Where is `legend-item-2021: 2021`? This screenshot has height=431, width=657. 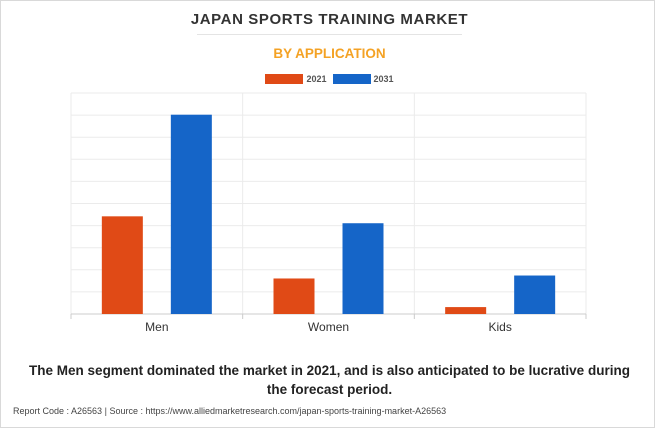
legend-item-2021: 2021 is located at coordinates (296, 79).